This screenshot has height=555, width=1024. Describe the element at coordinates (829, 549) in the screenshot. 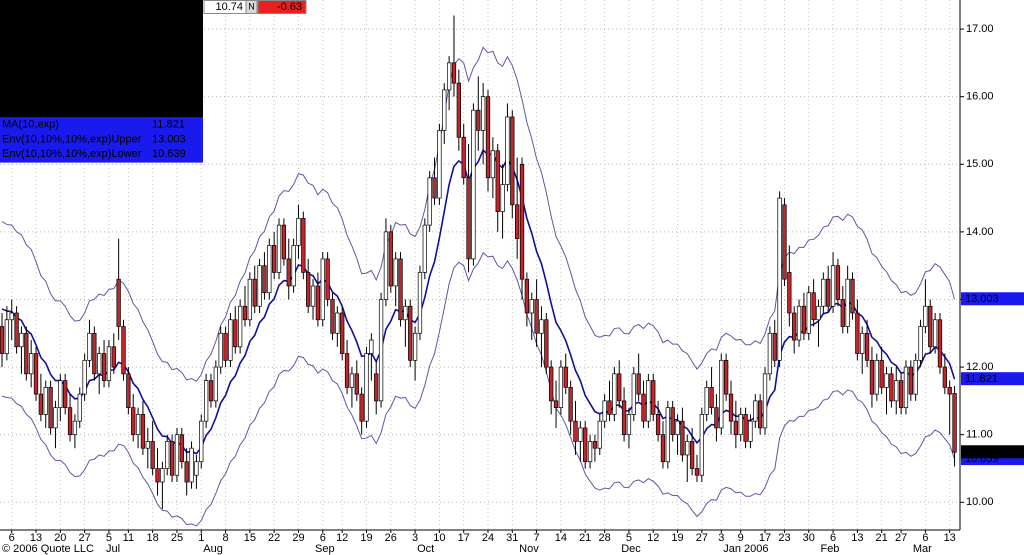

I see `month-label: Feb` at that location.